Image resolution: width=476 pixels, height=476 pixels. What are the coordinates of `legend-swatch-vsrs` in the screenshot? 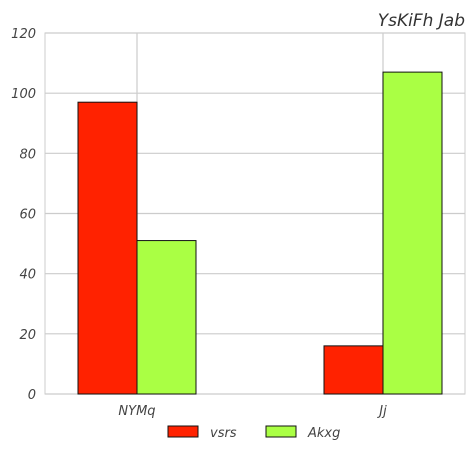 It's located at (183, 431).